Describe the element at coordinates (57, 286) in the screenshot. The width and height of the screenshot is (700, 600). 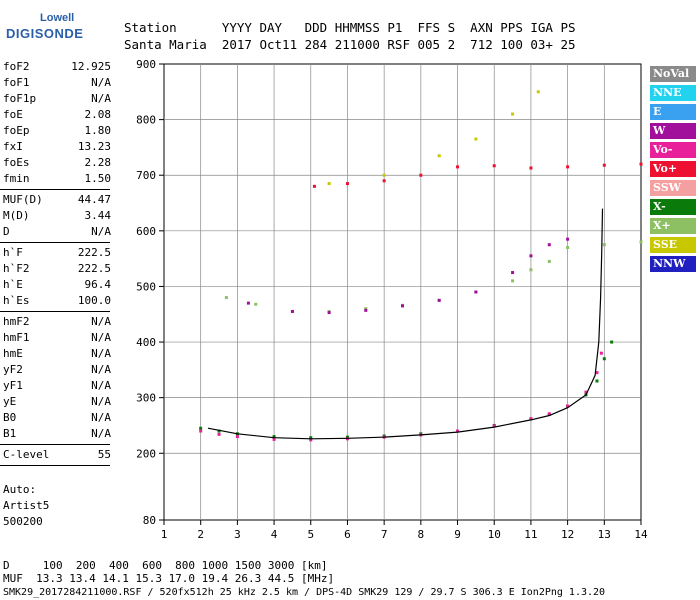
I see `param-row: h`E 96.4` at that location.